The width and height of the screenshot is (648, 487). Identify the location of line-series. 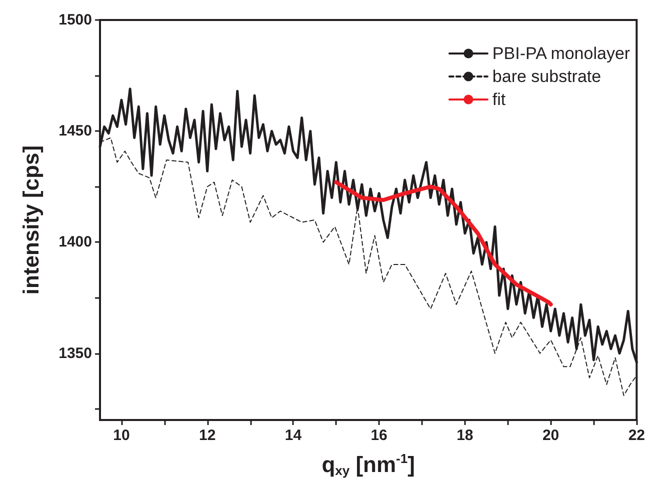
(443, 243).